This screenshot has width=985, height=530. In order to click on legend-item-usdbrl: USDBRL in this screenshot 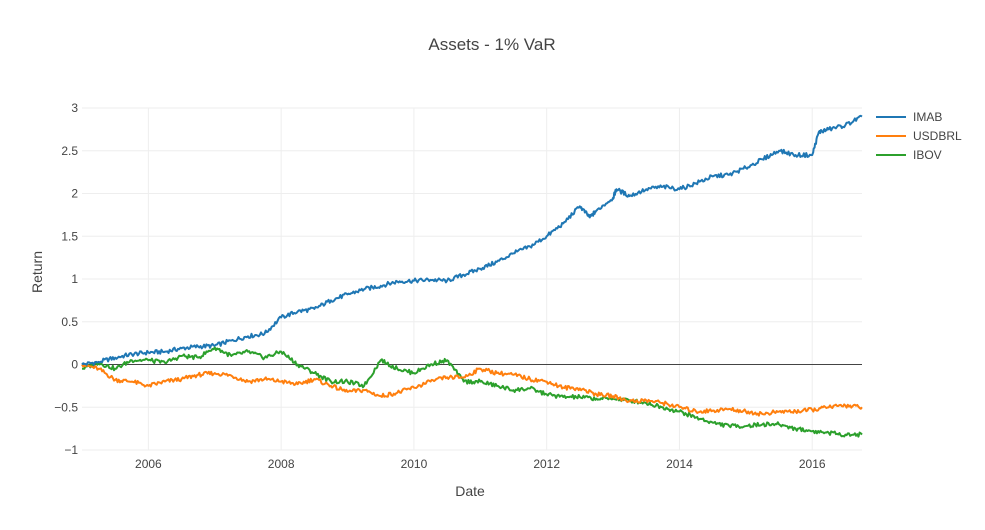, I will do `click(919, 136)`.